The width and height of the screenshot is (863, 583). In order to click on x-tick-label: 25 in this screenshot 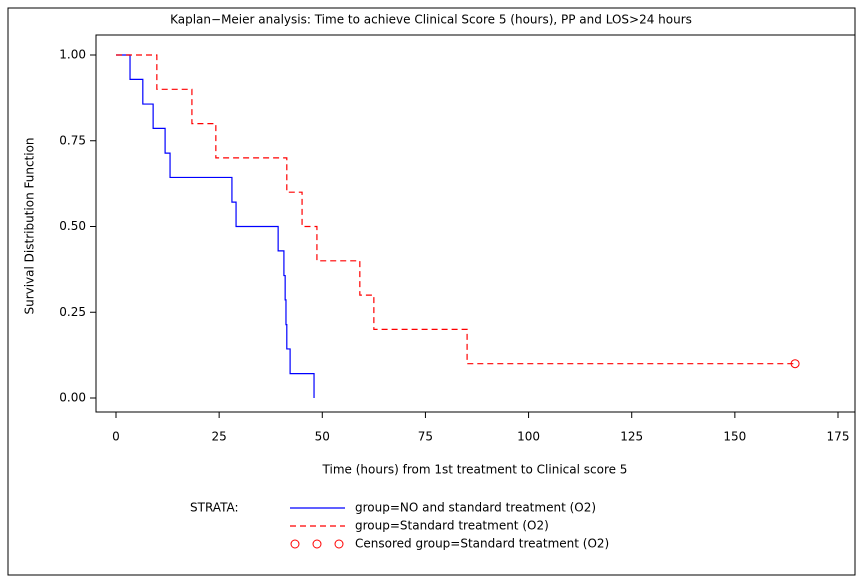, I will do `click(219, 437)`.